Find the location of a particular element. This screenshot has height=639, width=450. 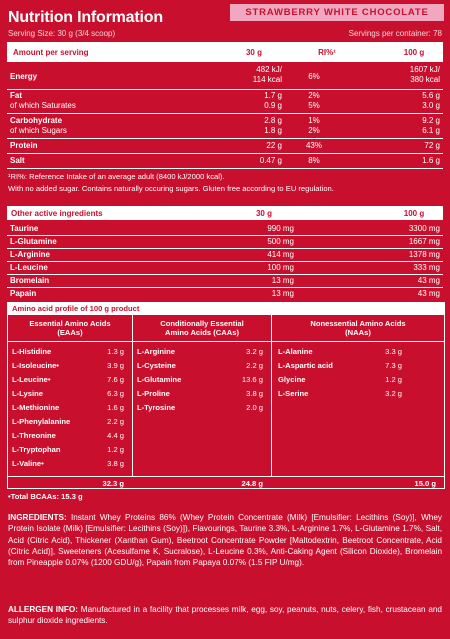

amino-name: L-Alanine is located at coordinates (295, 351).